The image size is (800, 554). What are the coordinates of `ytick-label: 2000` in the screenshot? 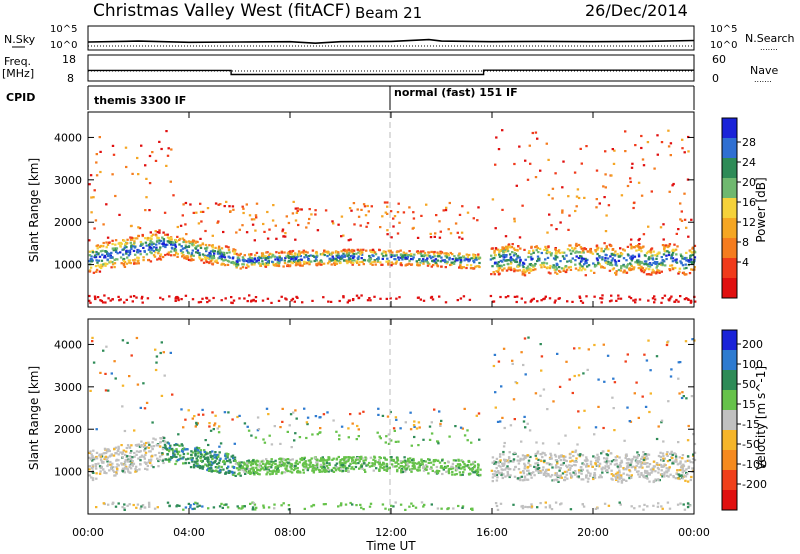 It's located at (68, 222).